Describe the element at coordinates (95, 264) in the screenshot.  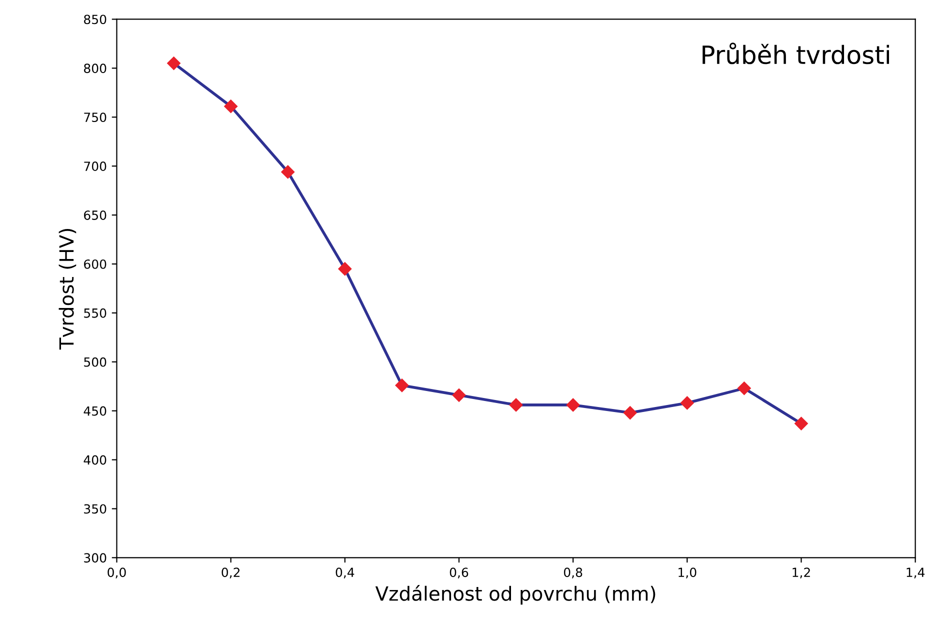
I see `y-tick-label: 600` at that location.